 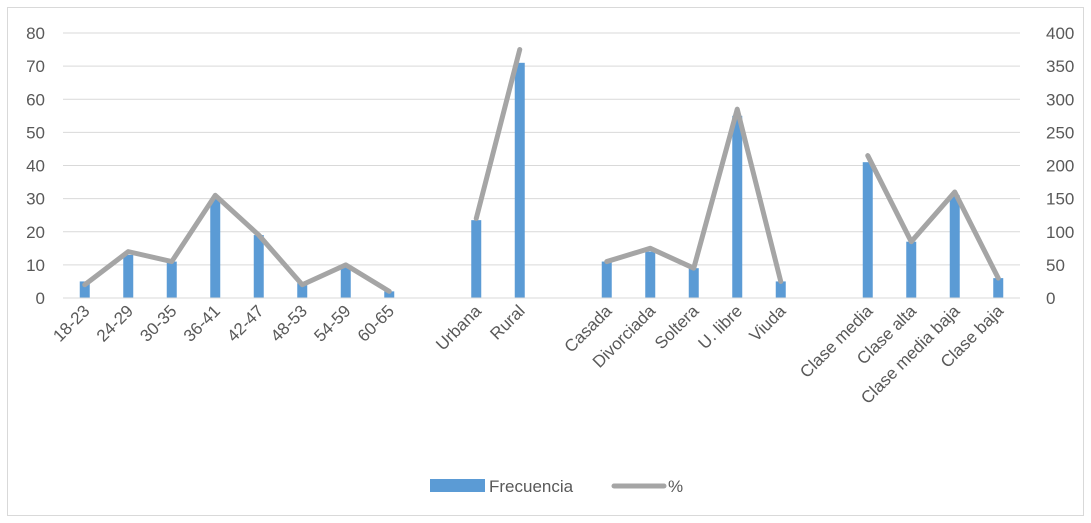 What do you see at coordinates (202, 323) in the screenshot?
I see `x-tick-label: 36-41` at bounding box center [202, 323].